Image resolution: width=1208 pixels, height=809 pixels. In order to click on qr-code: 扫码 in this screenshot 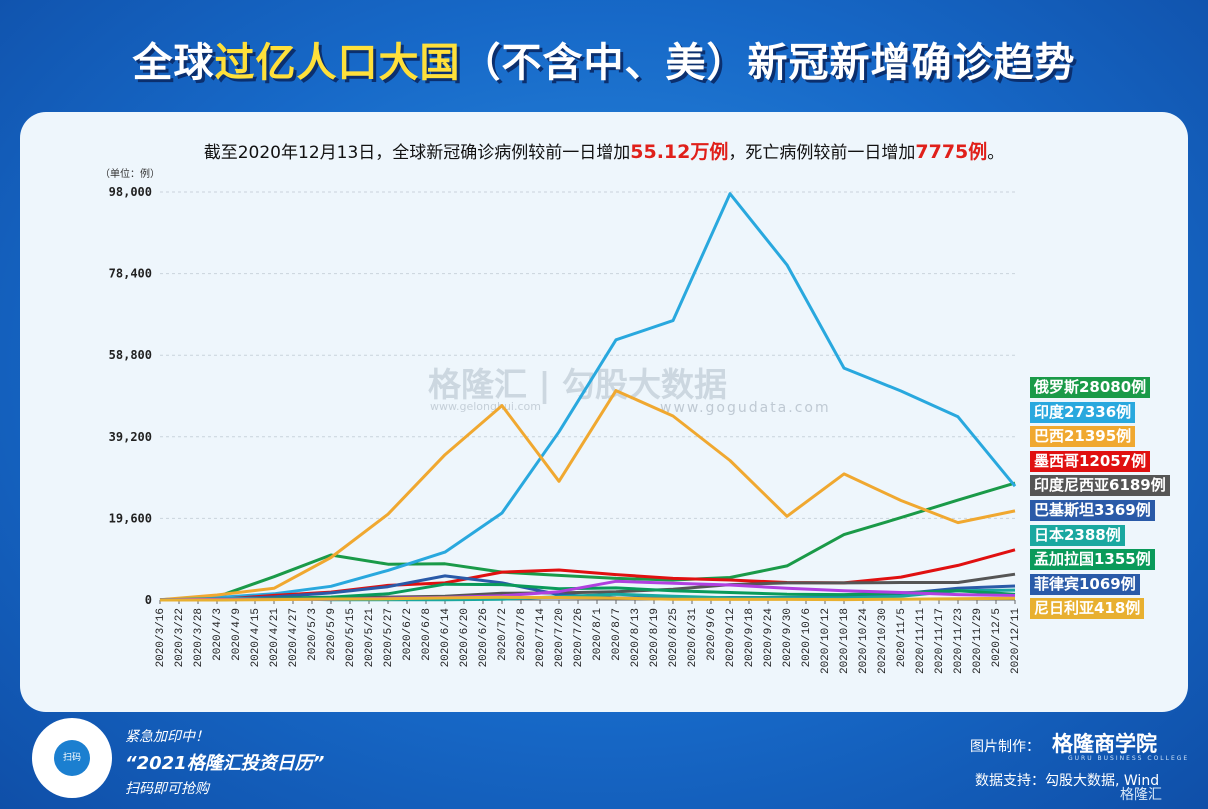, I will do `click(72, 758)`.